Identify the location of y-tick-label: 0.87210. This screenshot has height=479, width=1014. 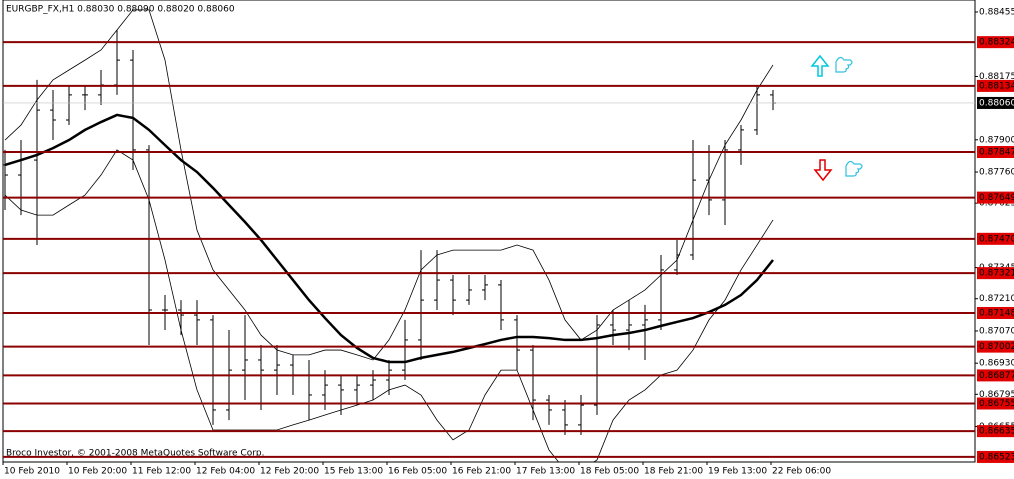
(996, 299).